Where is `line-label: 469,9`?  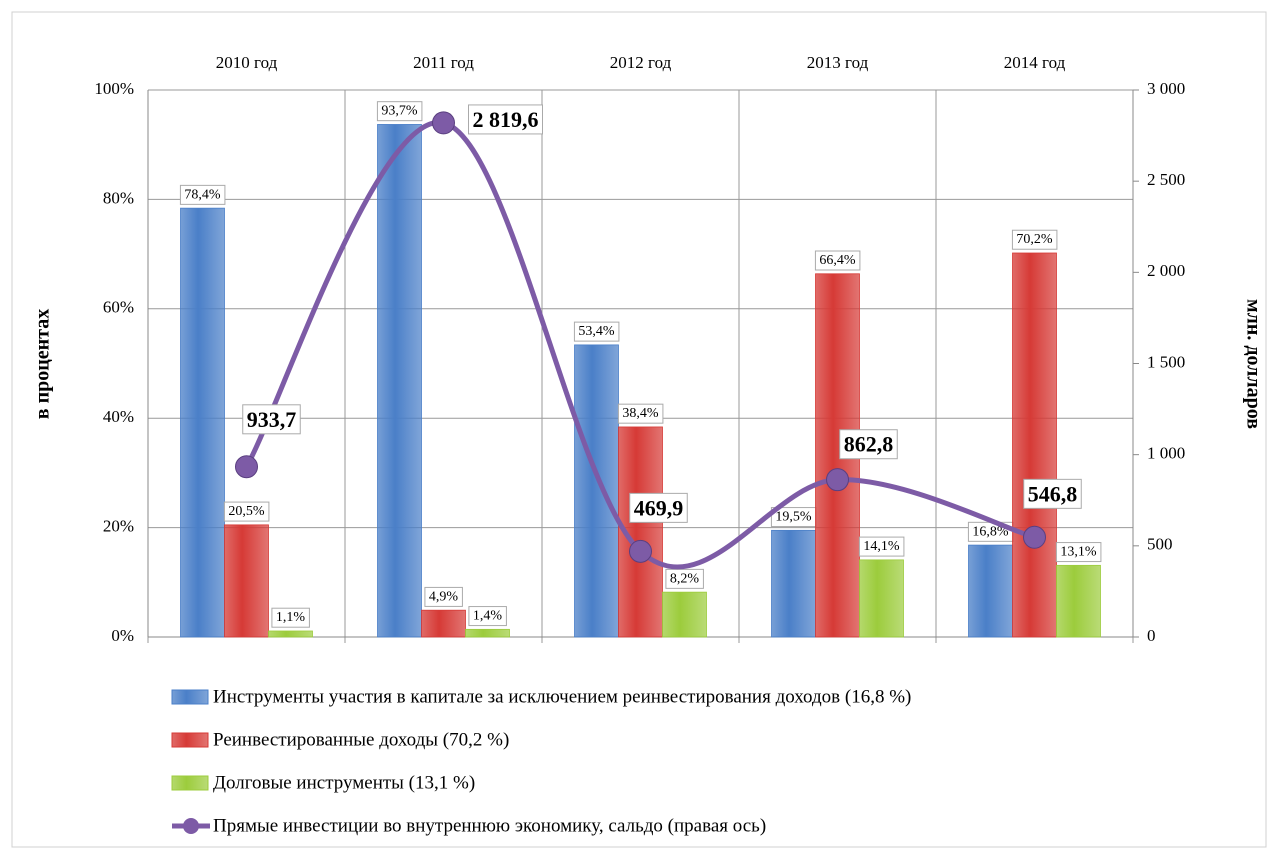
line-label: 469,9 is located at coordinates (659, 507).